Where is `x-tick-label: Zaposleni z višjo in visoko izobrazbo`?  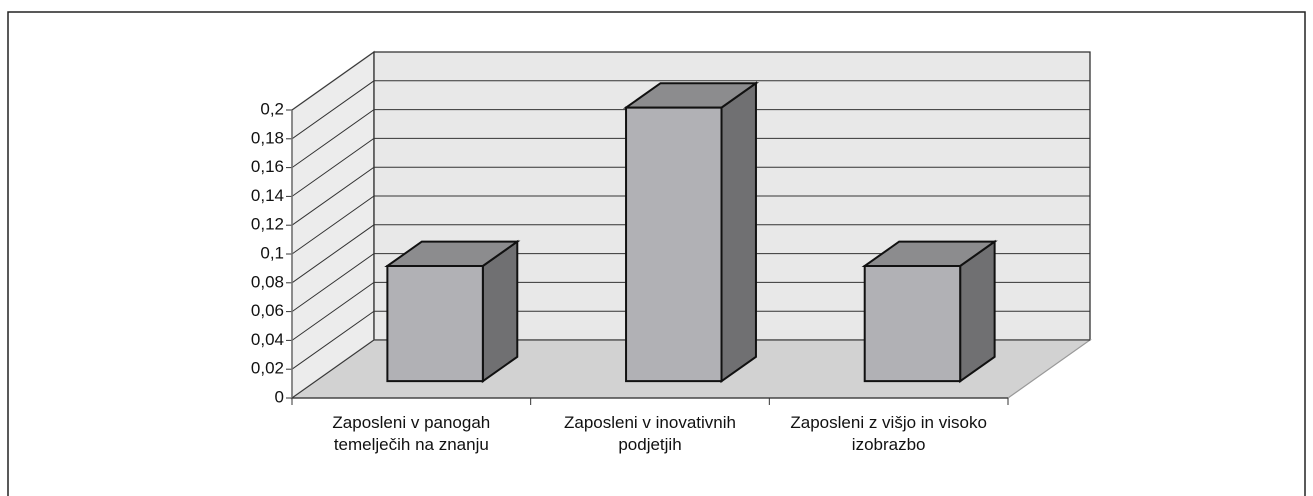
x-tick-label: Zaposleni z višjo in visoko izobrazbo is located at coordinates (888, 433).